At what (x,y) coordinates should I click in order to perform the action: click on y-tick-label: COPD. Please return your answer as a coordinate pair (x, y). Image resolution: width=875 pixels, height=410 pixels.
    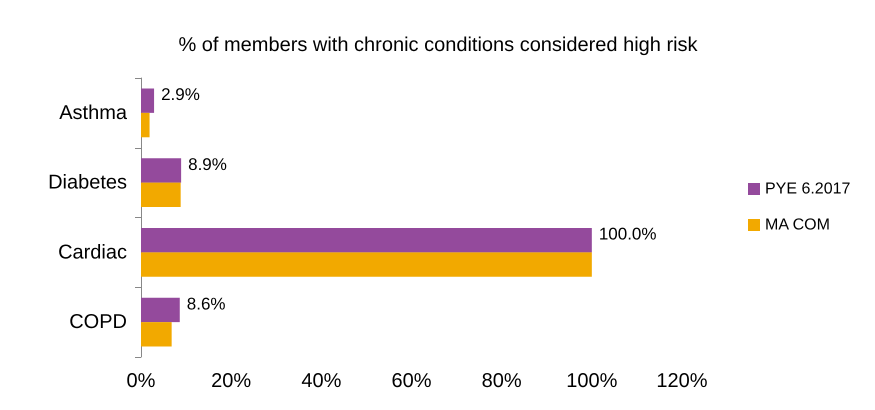
    Looking at the image, I should click on (98, 322).